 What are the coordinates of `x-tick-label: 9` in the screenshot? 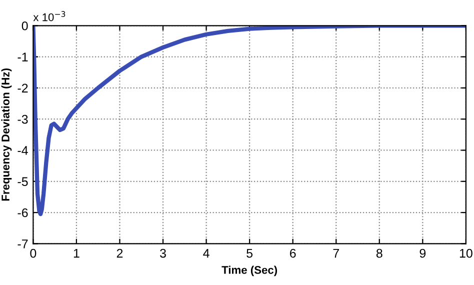 It's located at (423, 253).